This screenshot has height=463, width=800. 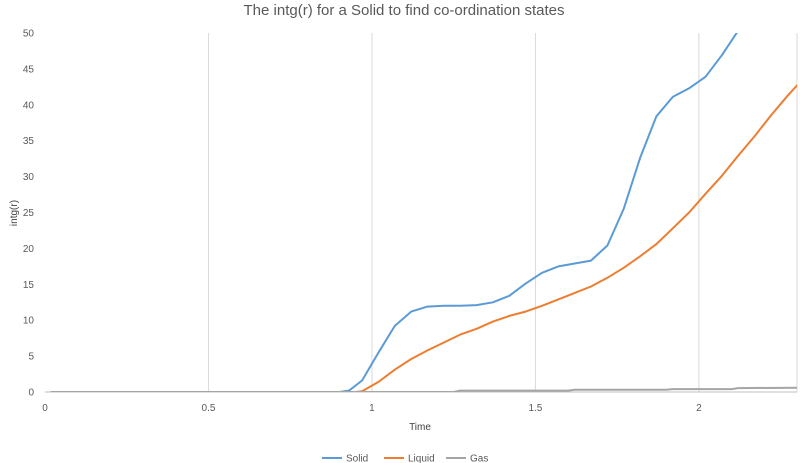 What do you see at coordinates (29, 177) in the screenshot?
I see `y-tick-label: 30` at bounding box center [29, 177].